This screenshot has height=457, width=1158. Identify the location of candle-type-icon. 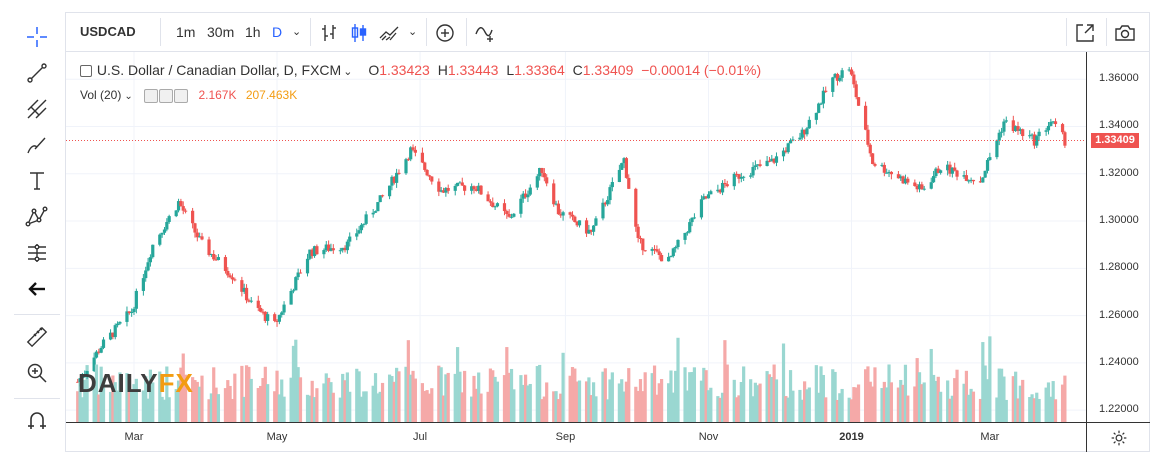
(359, 33).